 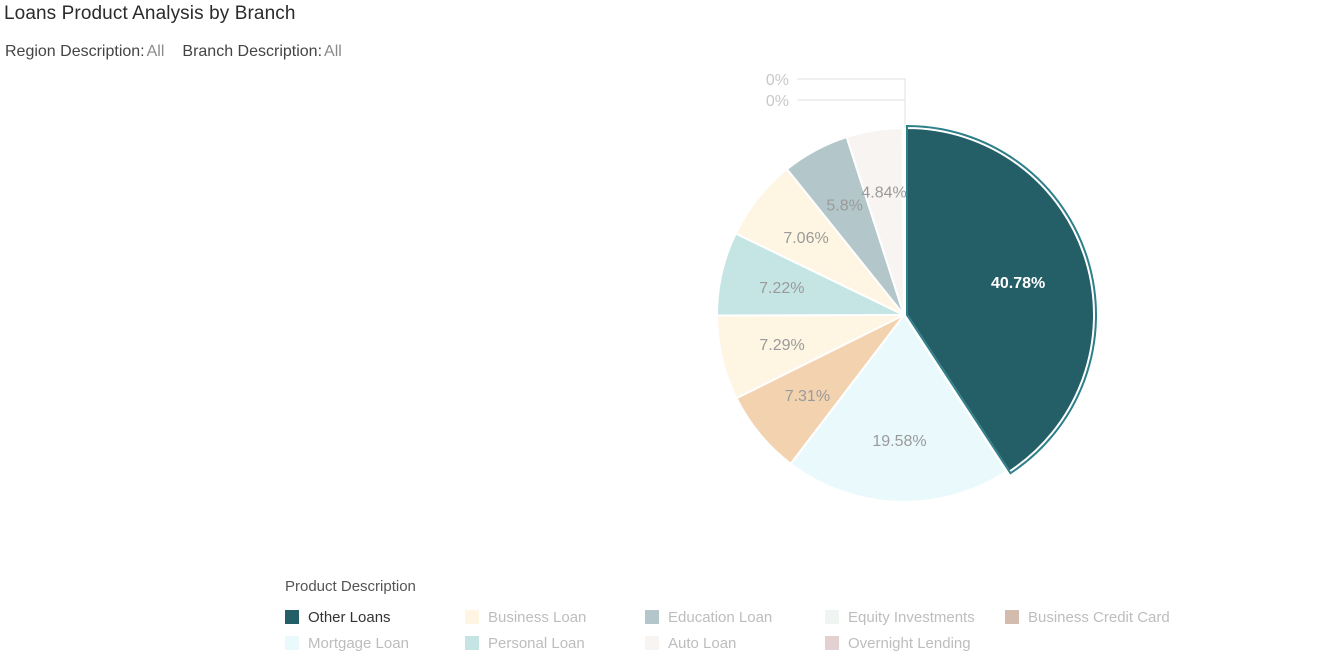 What do you see at coordinates (805, 238) in the screenshot?
I see `slice-label: 7.06%` at bounding box center [805, 238].